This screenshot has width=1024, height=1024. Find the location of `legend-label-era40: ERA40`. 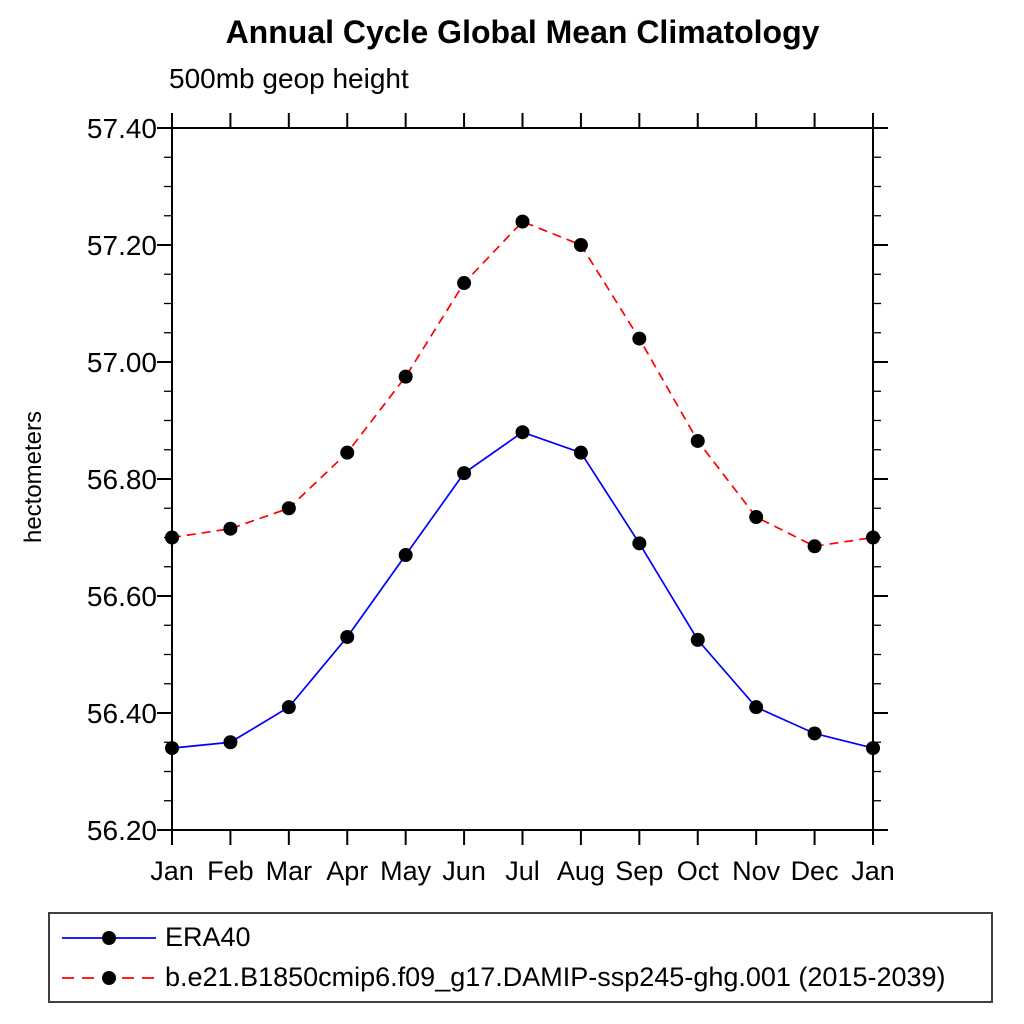

legend-label-era40: ERA40 is located at coordinates (208, 937).